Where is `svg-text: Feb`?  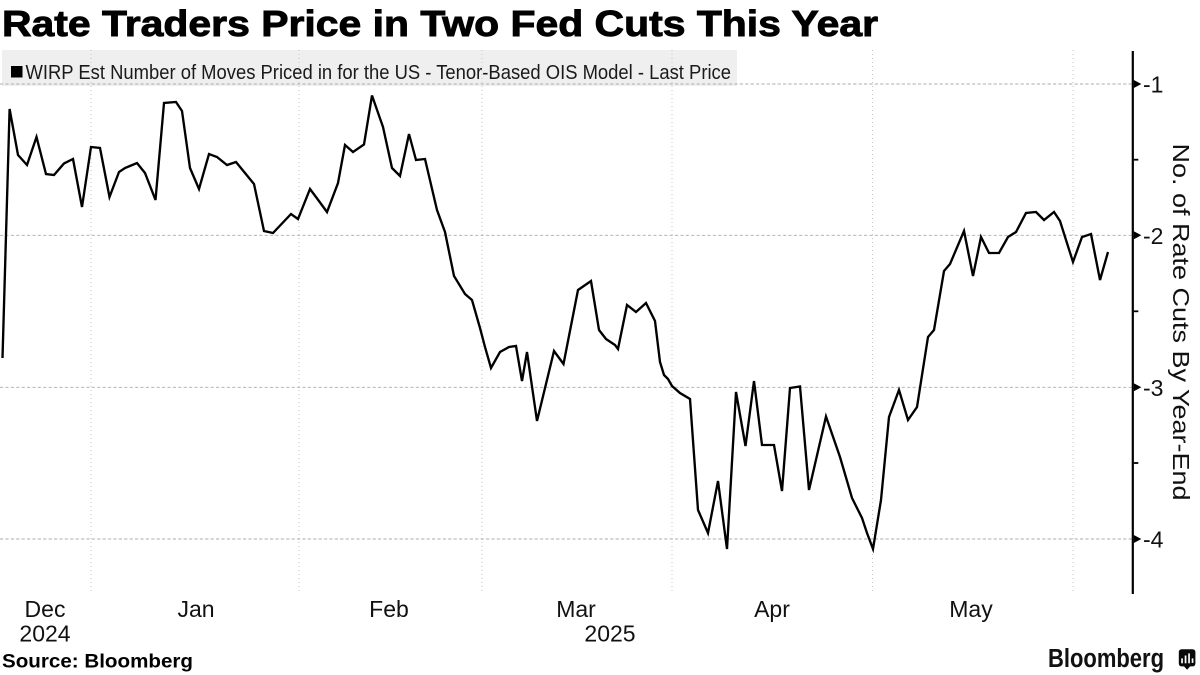 svg-text: Feb is located at coordinates (389, 609).